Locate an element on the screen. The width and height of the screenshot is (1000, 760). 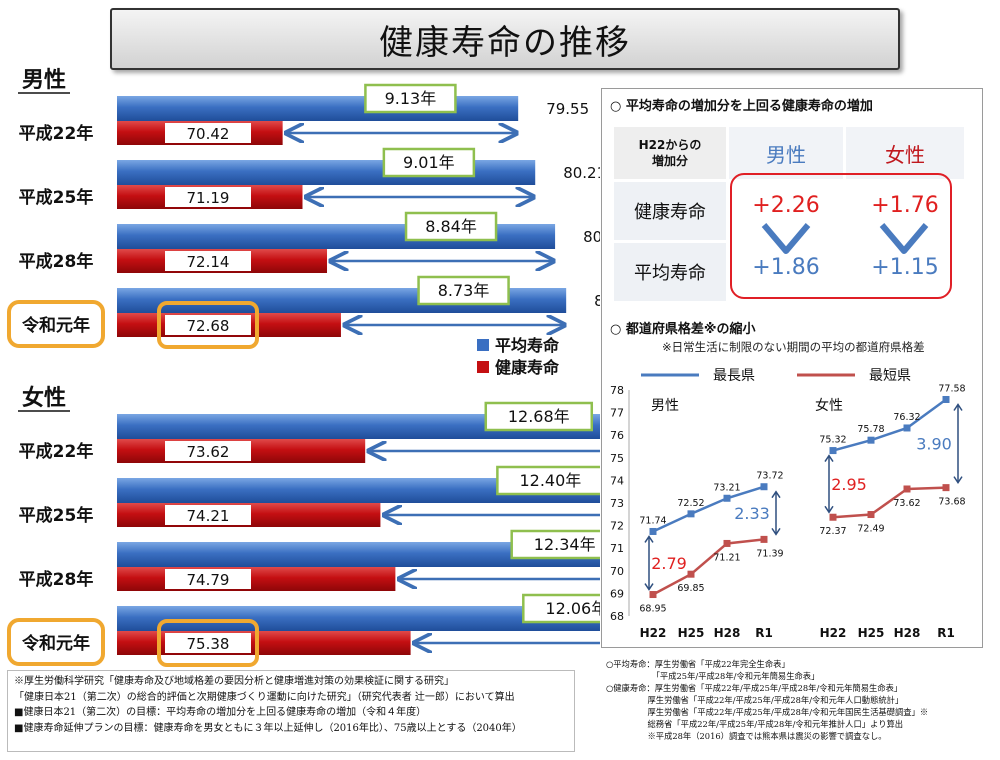
x-tick-label: H28 is located at coordinates (727, 633).